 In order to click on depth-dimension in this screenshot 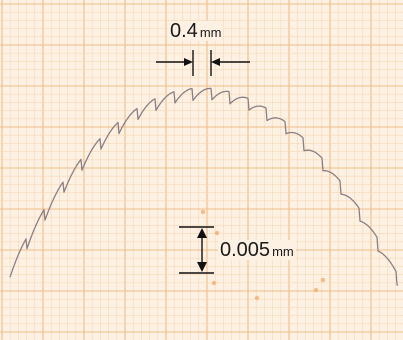, I will do `click(196, 250)`.